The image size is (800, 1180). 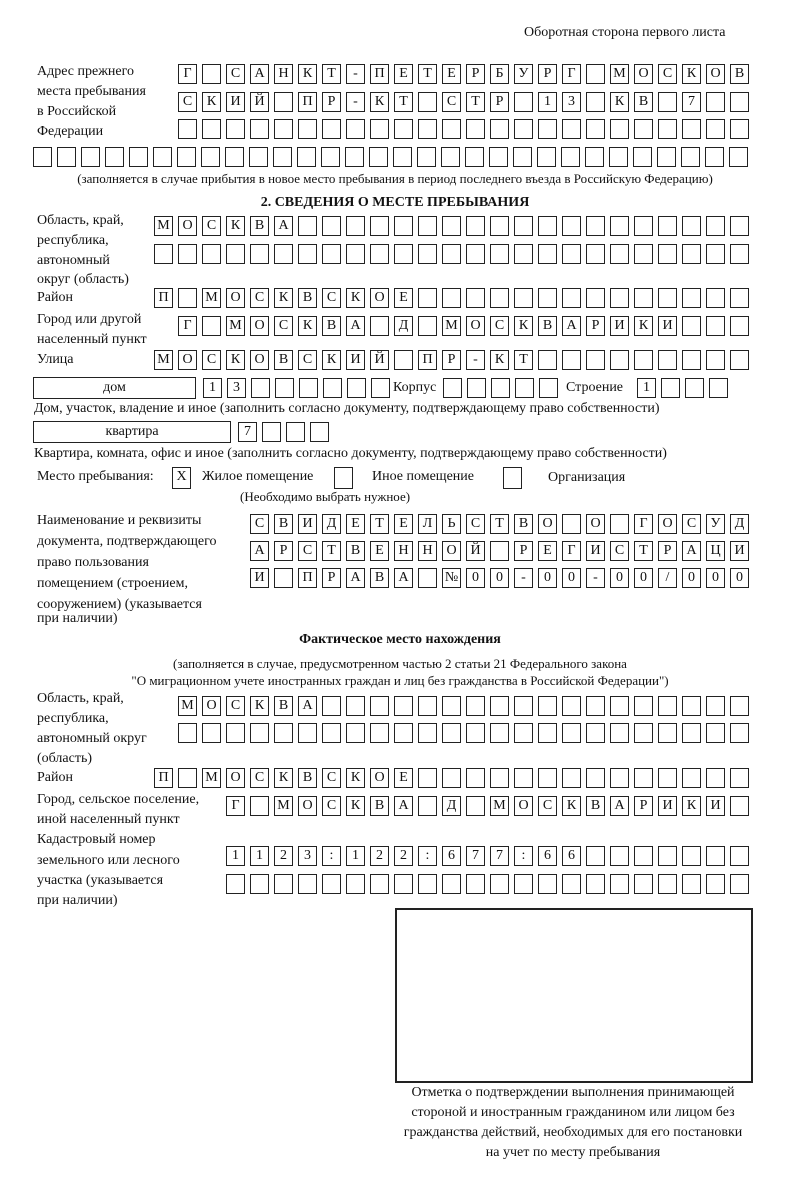 I want to click on char-cell: Т, so click(x=499, y=524).